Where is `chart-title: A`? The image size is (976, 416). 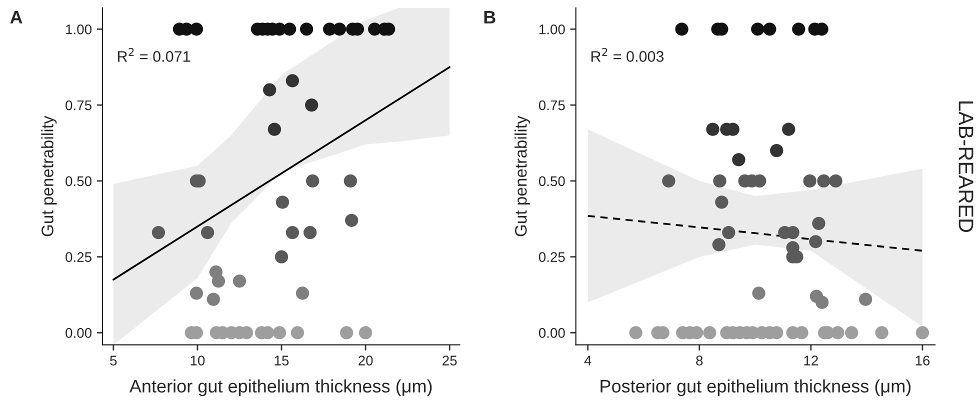
chart-title: A is located at coordinates (16, 17).